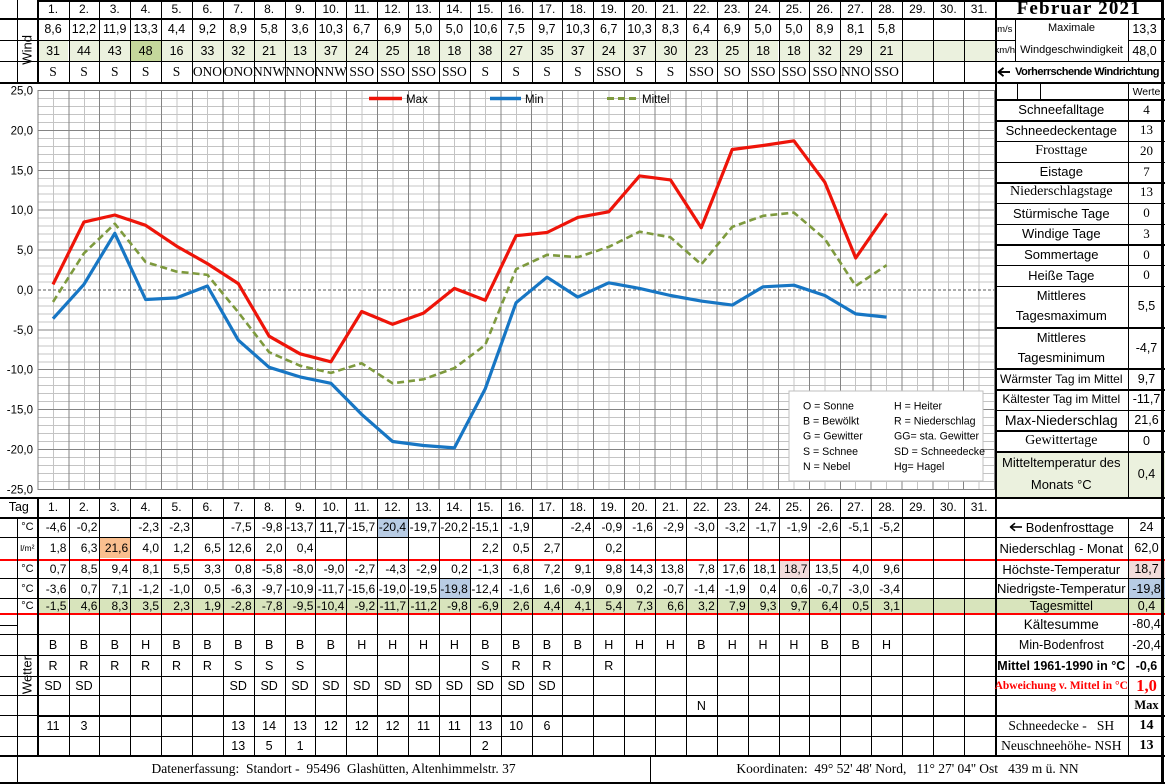 The image size is (1165, 784). I want to click on svg-text: 25,0, so click(22, 92).